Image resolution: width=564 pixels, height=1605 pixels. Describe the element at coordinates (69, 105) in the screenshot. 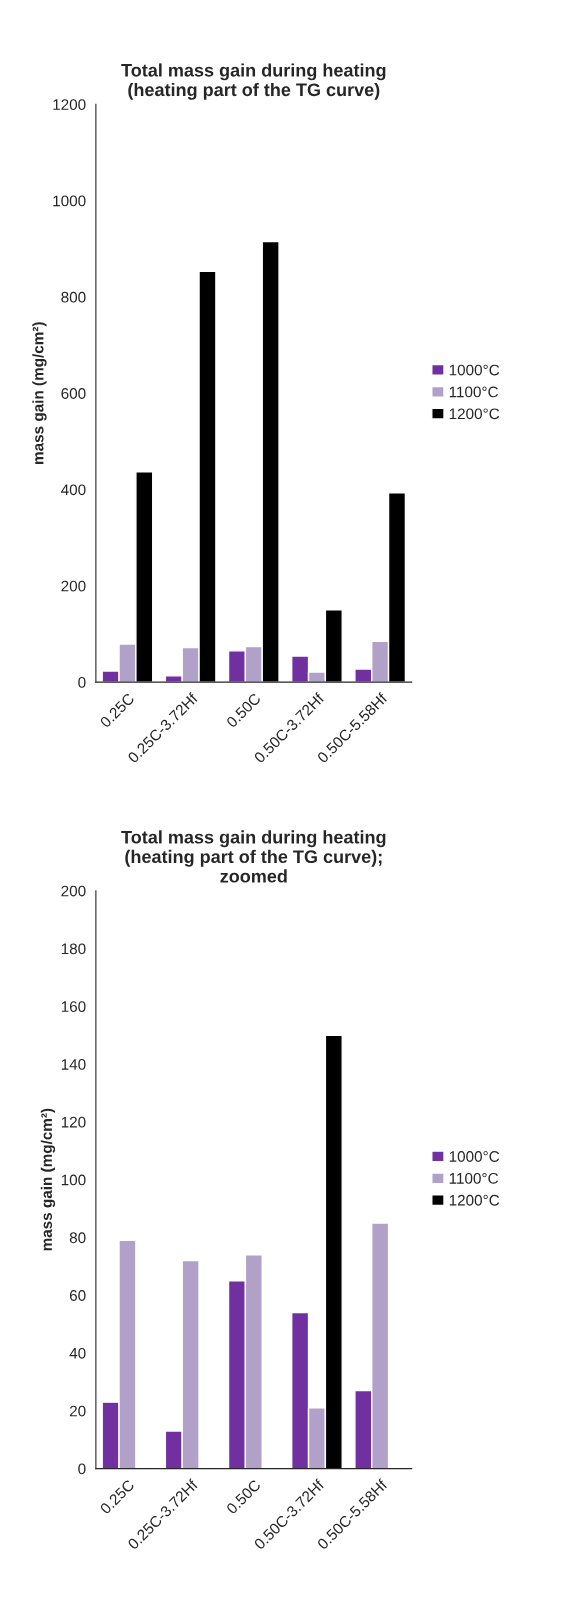

I see `y-tick-label: 1200` at that location.